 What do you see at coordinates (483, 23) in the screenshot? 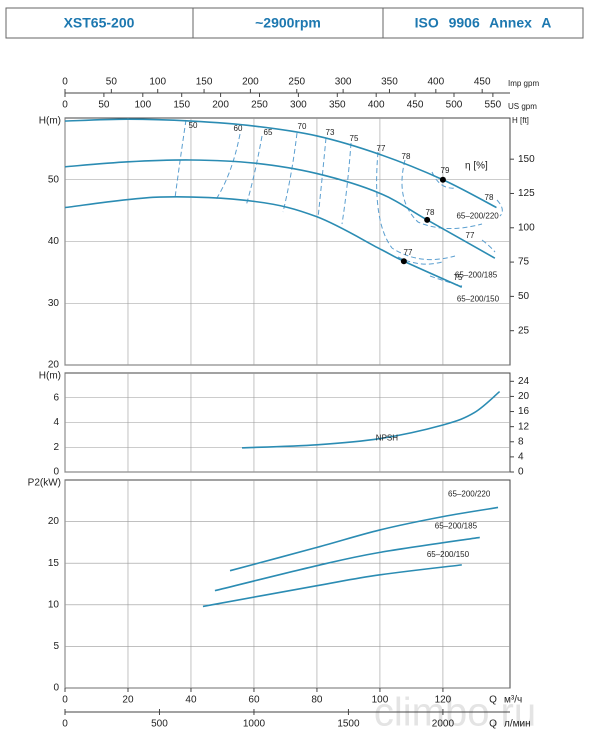
I see `standard: ISO 9906 Annex A` at bounding box center [483, 23].